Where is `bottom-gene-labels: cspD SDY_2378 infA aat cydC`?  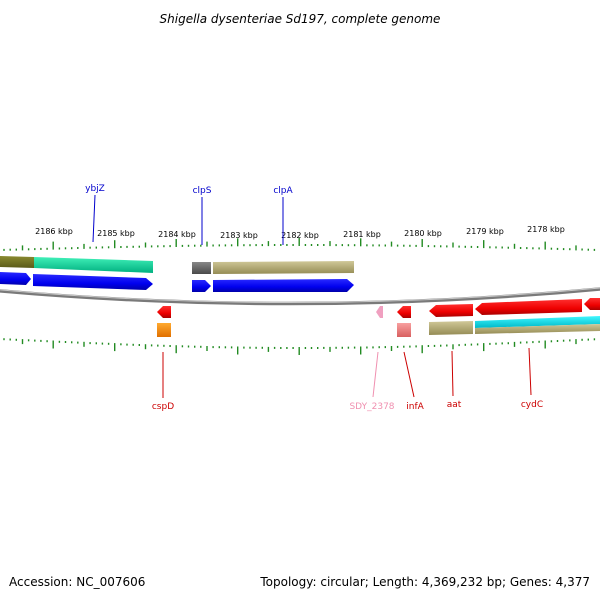 bottom-gene-labels: cspD SDY_2378 infA aat cydC is located at coordinates (347, 379).